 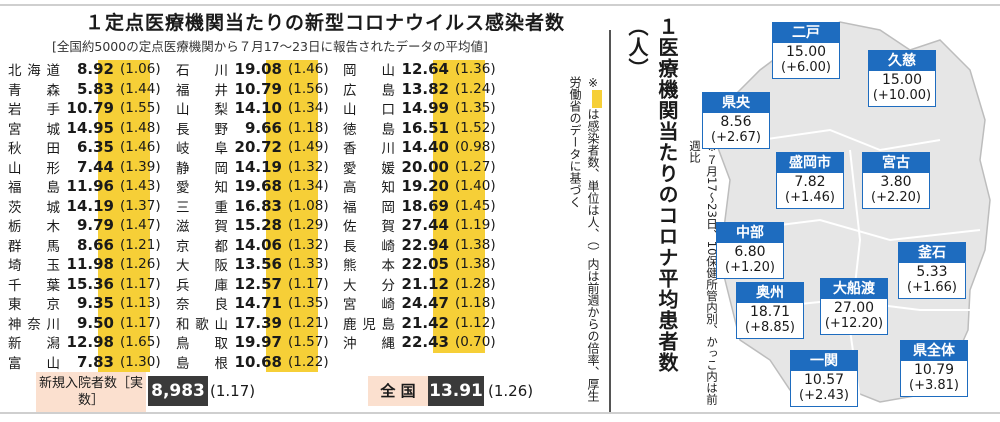 I want to click on region-value: 8.56, so click(x=736, y=122).